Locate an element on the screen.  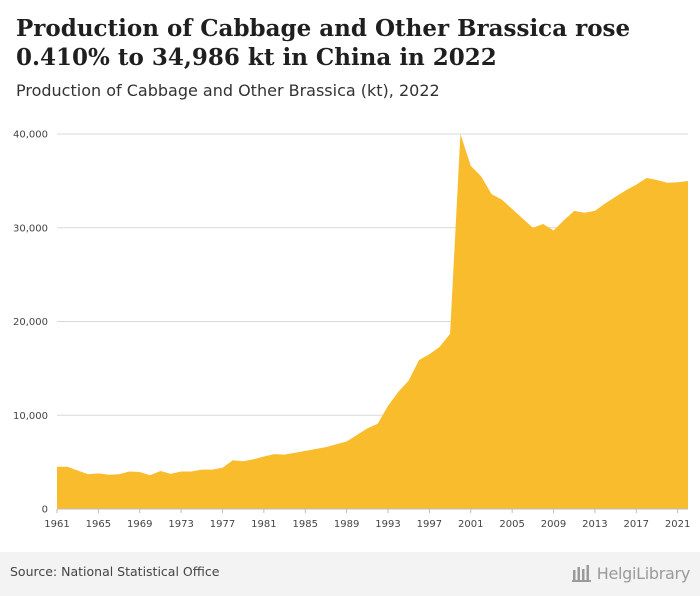
x-tick-label: 1993 is located at coordinates (387, 524).